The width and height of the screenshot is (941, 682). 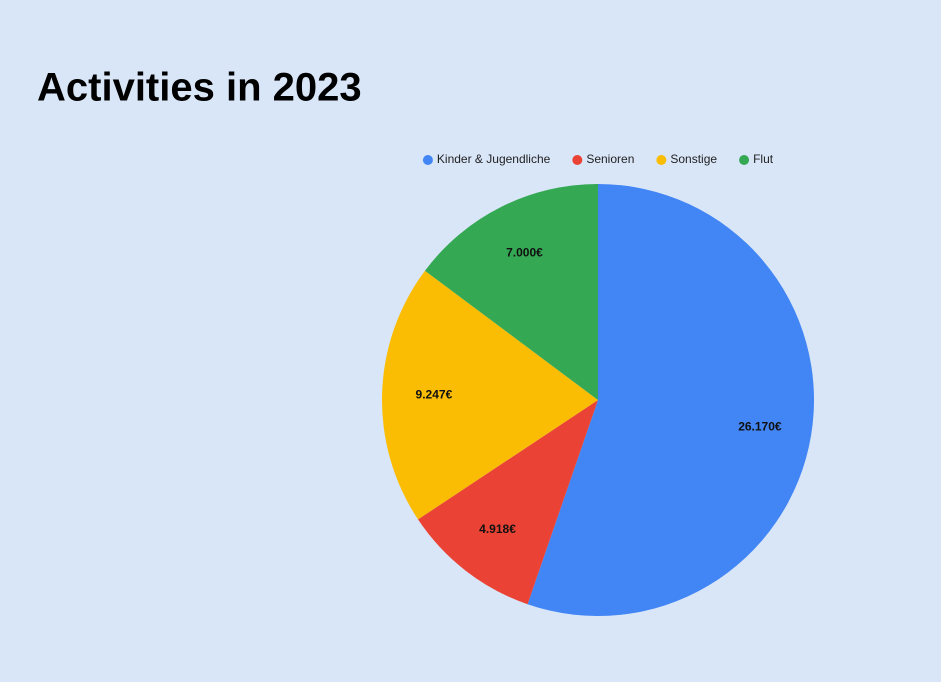 What do you see at coordinates (693, 159) in the screenshot?
I see `legend-label: Sonstige` at bounding box center [693, 159].